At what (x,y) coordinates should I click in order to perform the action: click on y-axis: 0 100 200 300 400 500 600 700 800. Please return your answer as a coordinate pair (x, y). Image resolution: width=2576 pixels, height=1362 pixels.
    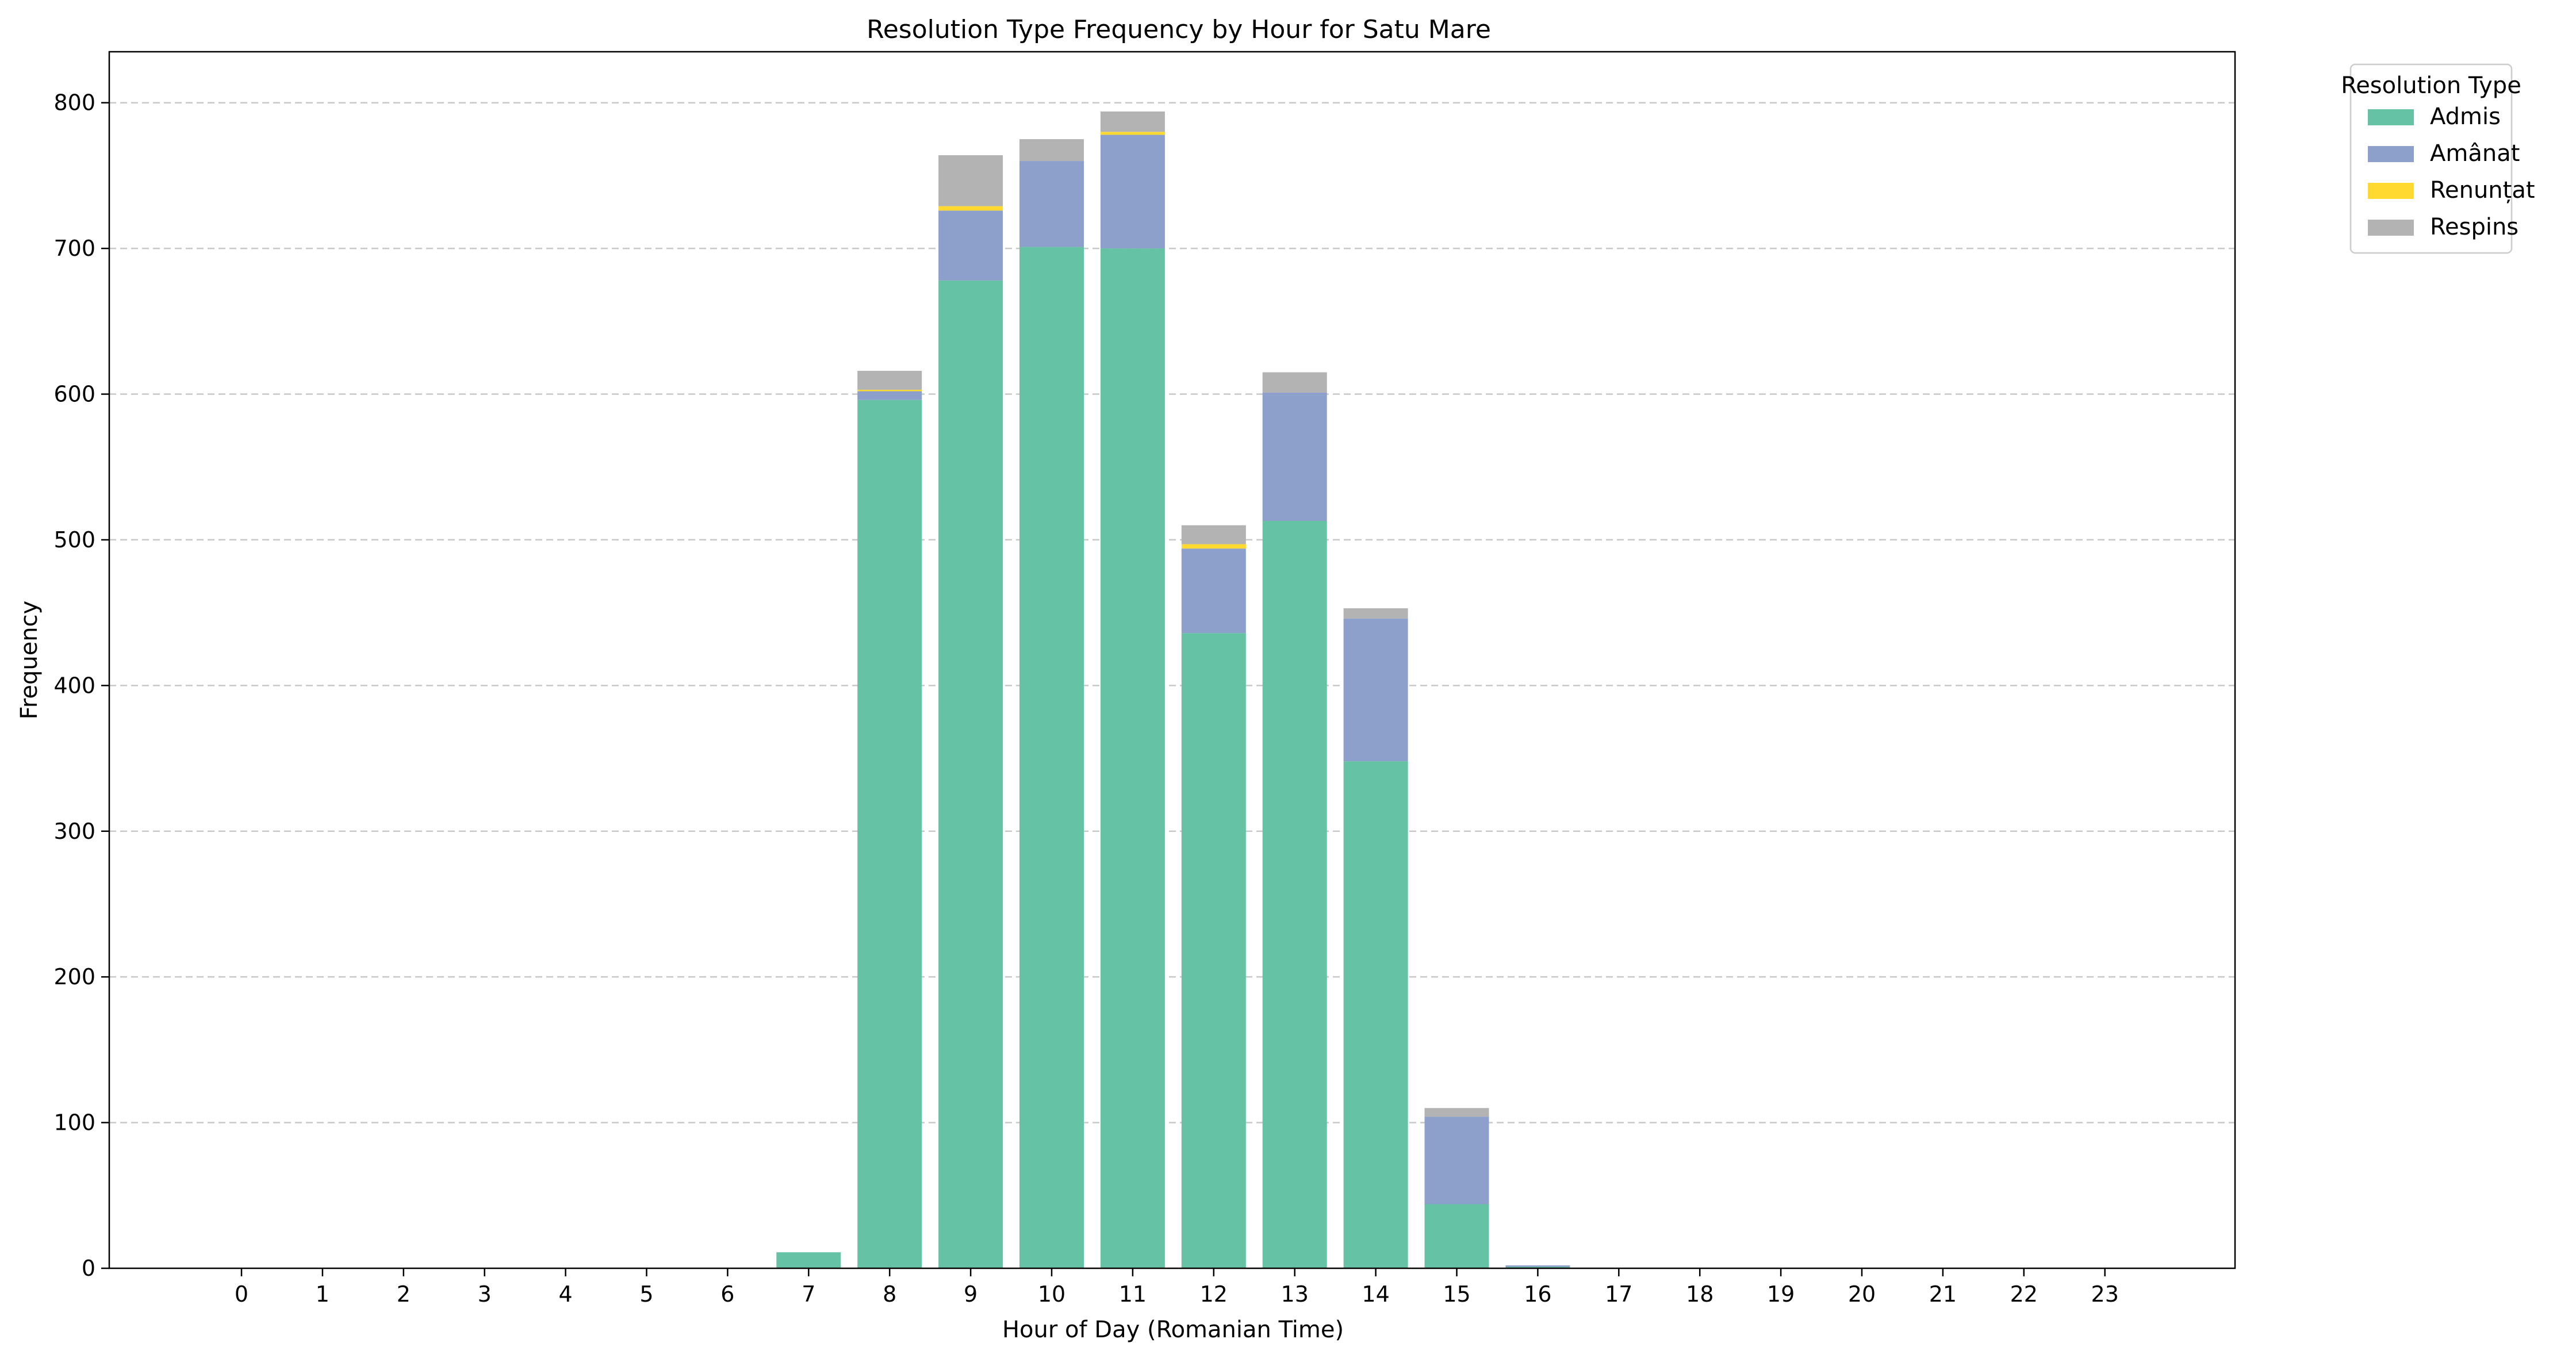
    Looking at the image, I should click on (81, 685).